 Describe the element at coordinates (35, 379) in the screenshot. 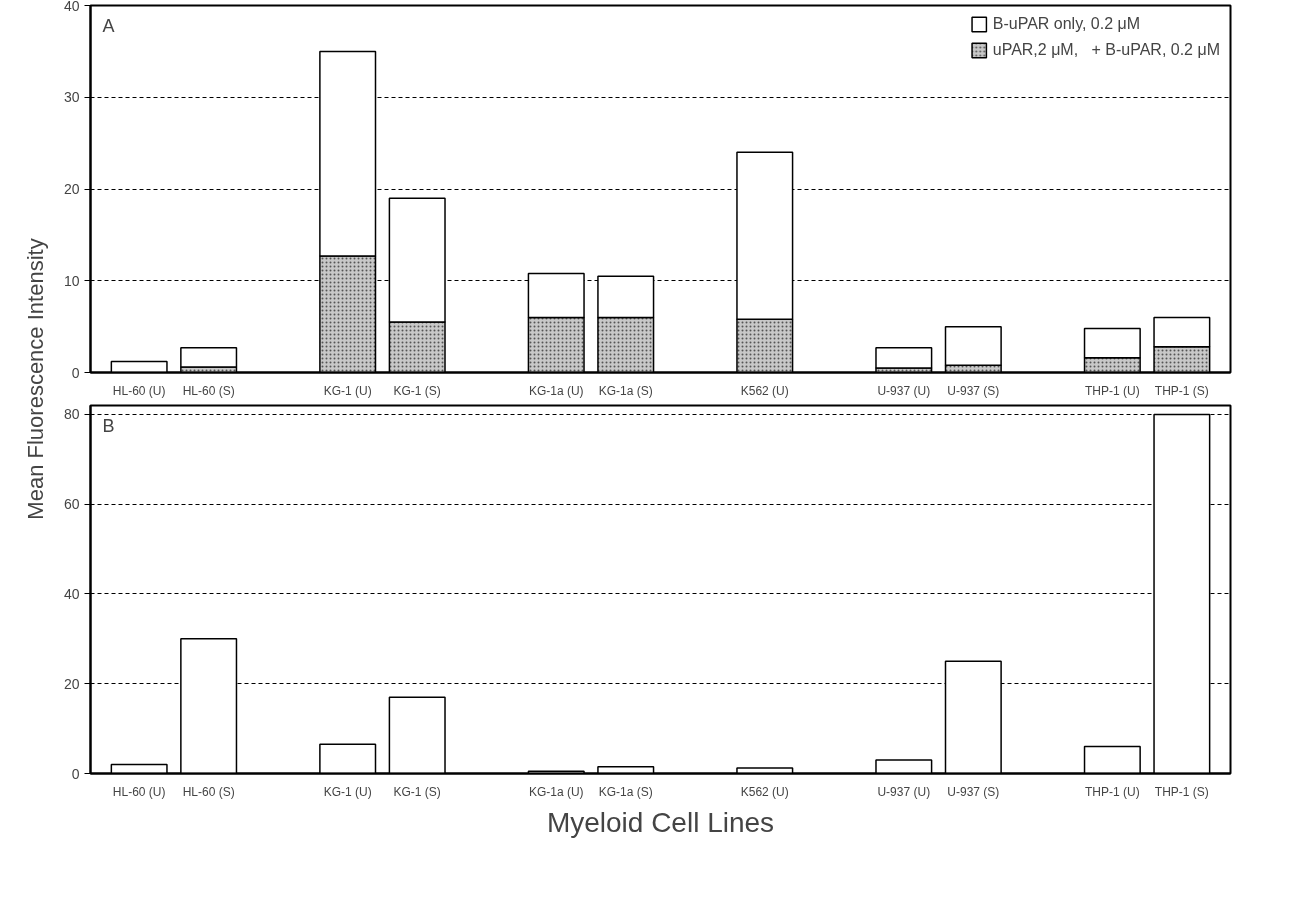

I see `y-axis-title: Mean Fluorescence Intensity` at that location.